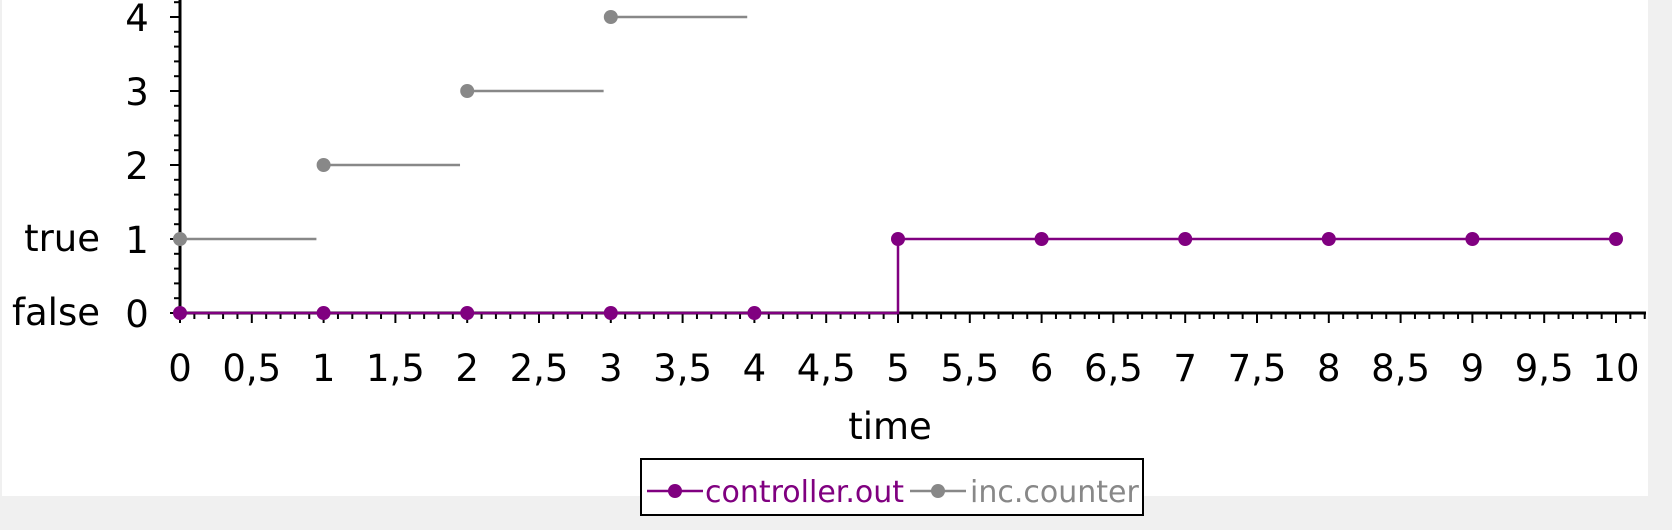  What do you see at coordinates (1400, 368) in the screenshot?
I see `x-tick-label: 8,5` at bounding box center [1400, 368].